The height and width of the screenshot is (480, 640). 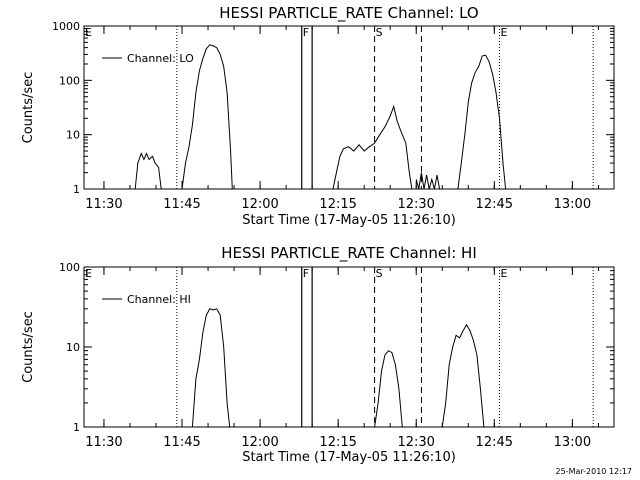 What do you see at coordinates (66, 26) in the screenshot?
I see `y-tick-label: 1000` at bounding box center [66, 26].